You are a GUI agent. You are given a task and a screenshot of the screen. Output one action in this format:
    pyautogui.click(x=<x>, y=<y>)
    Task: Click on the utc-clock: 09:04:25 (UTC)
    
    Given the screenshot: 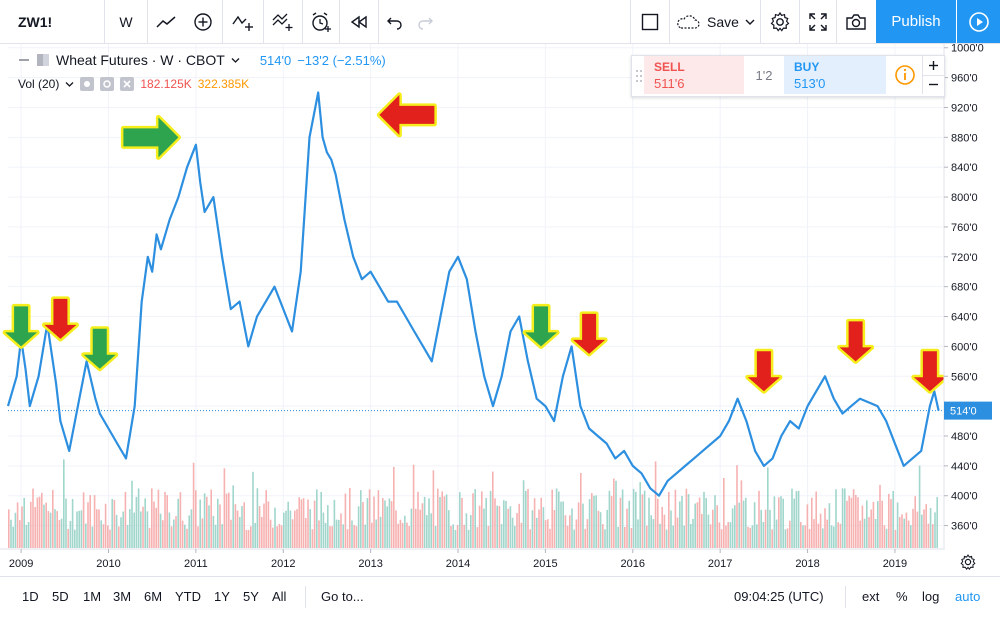 What is the action you would take?
    pyautogui.click(x=779, y=596)
    